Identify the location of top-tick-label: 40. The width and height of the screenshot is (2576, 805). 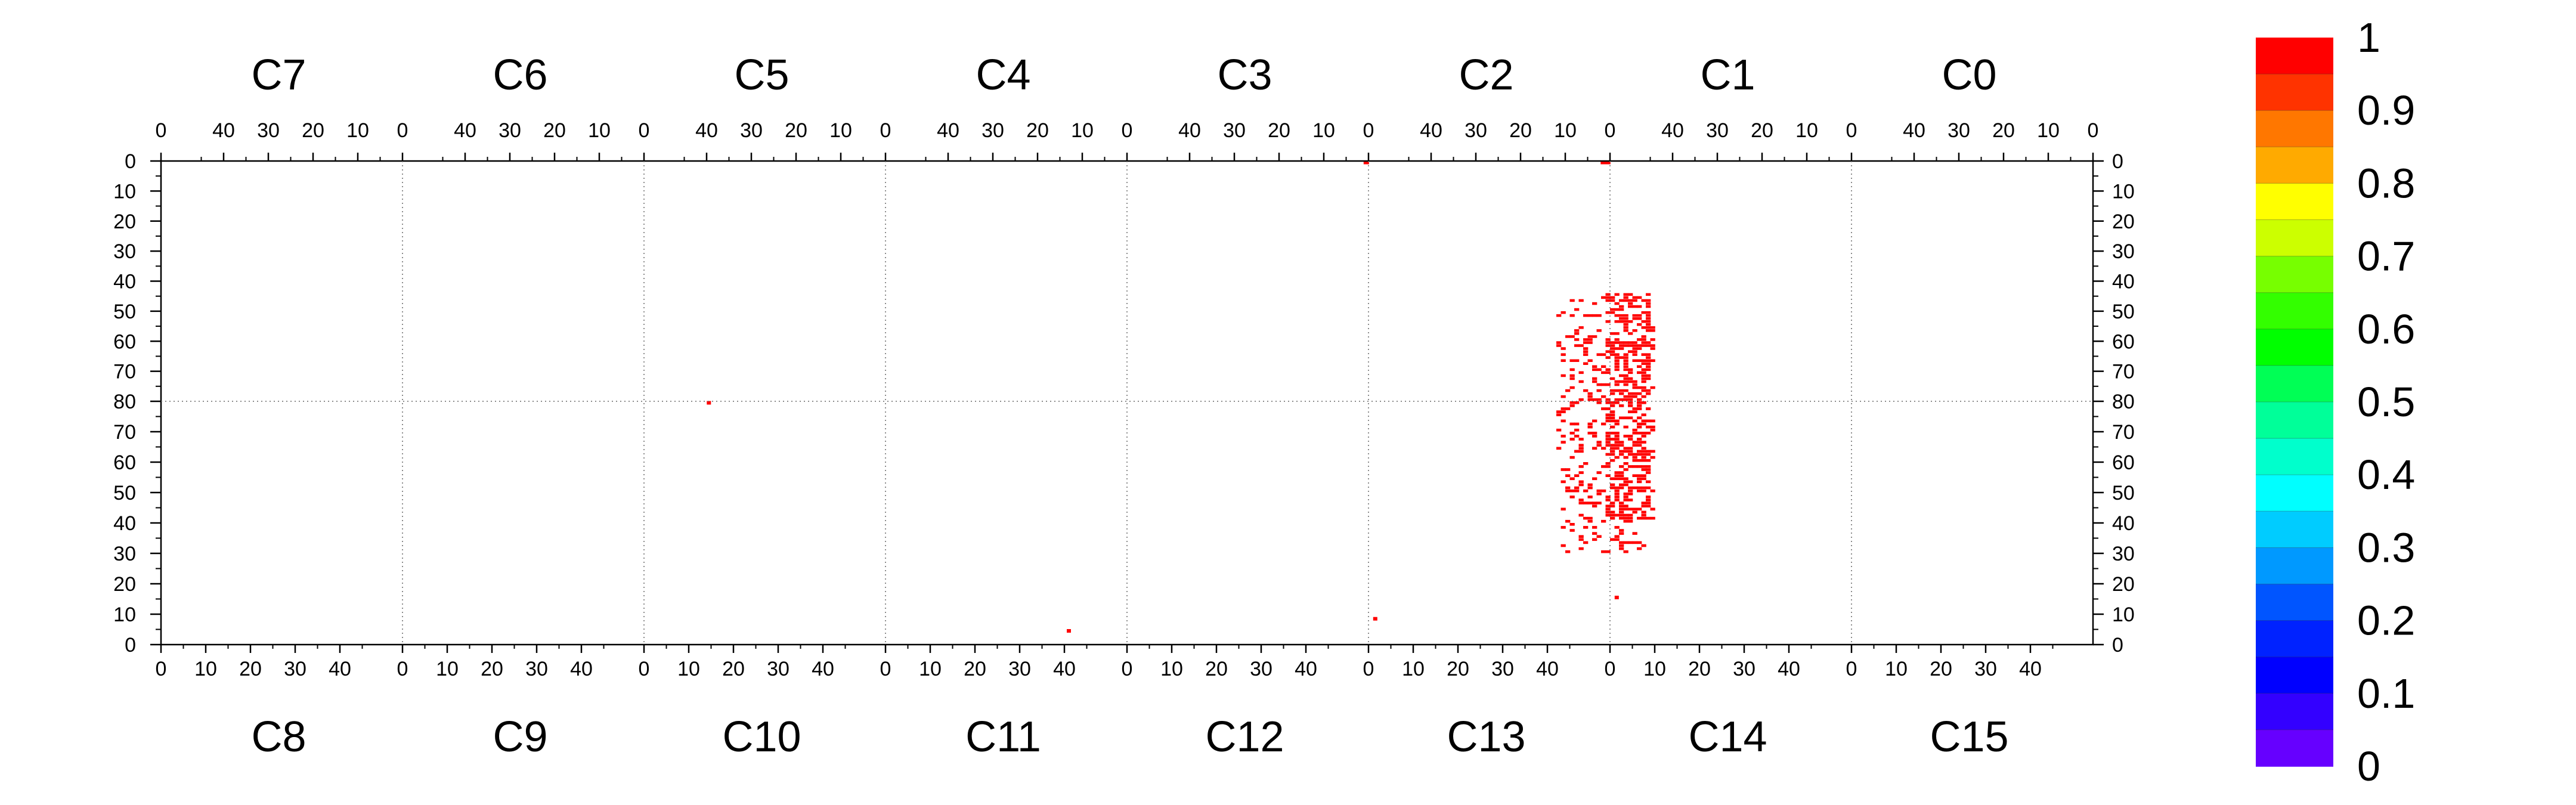
(224, 131).